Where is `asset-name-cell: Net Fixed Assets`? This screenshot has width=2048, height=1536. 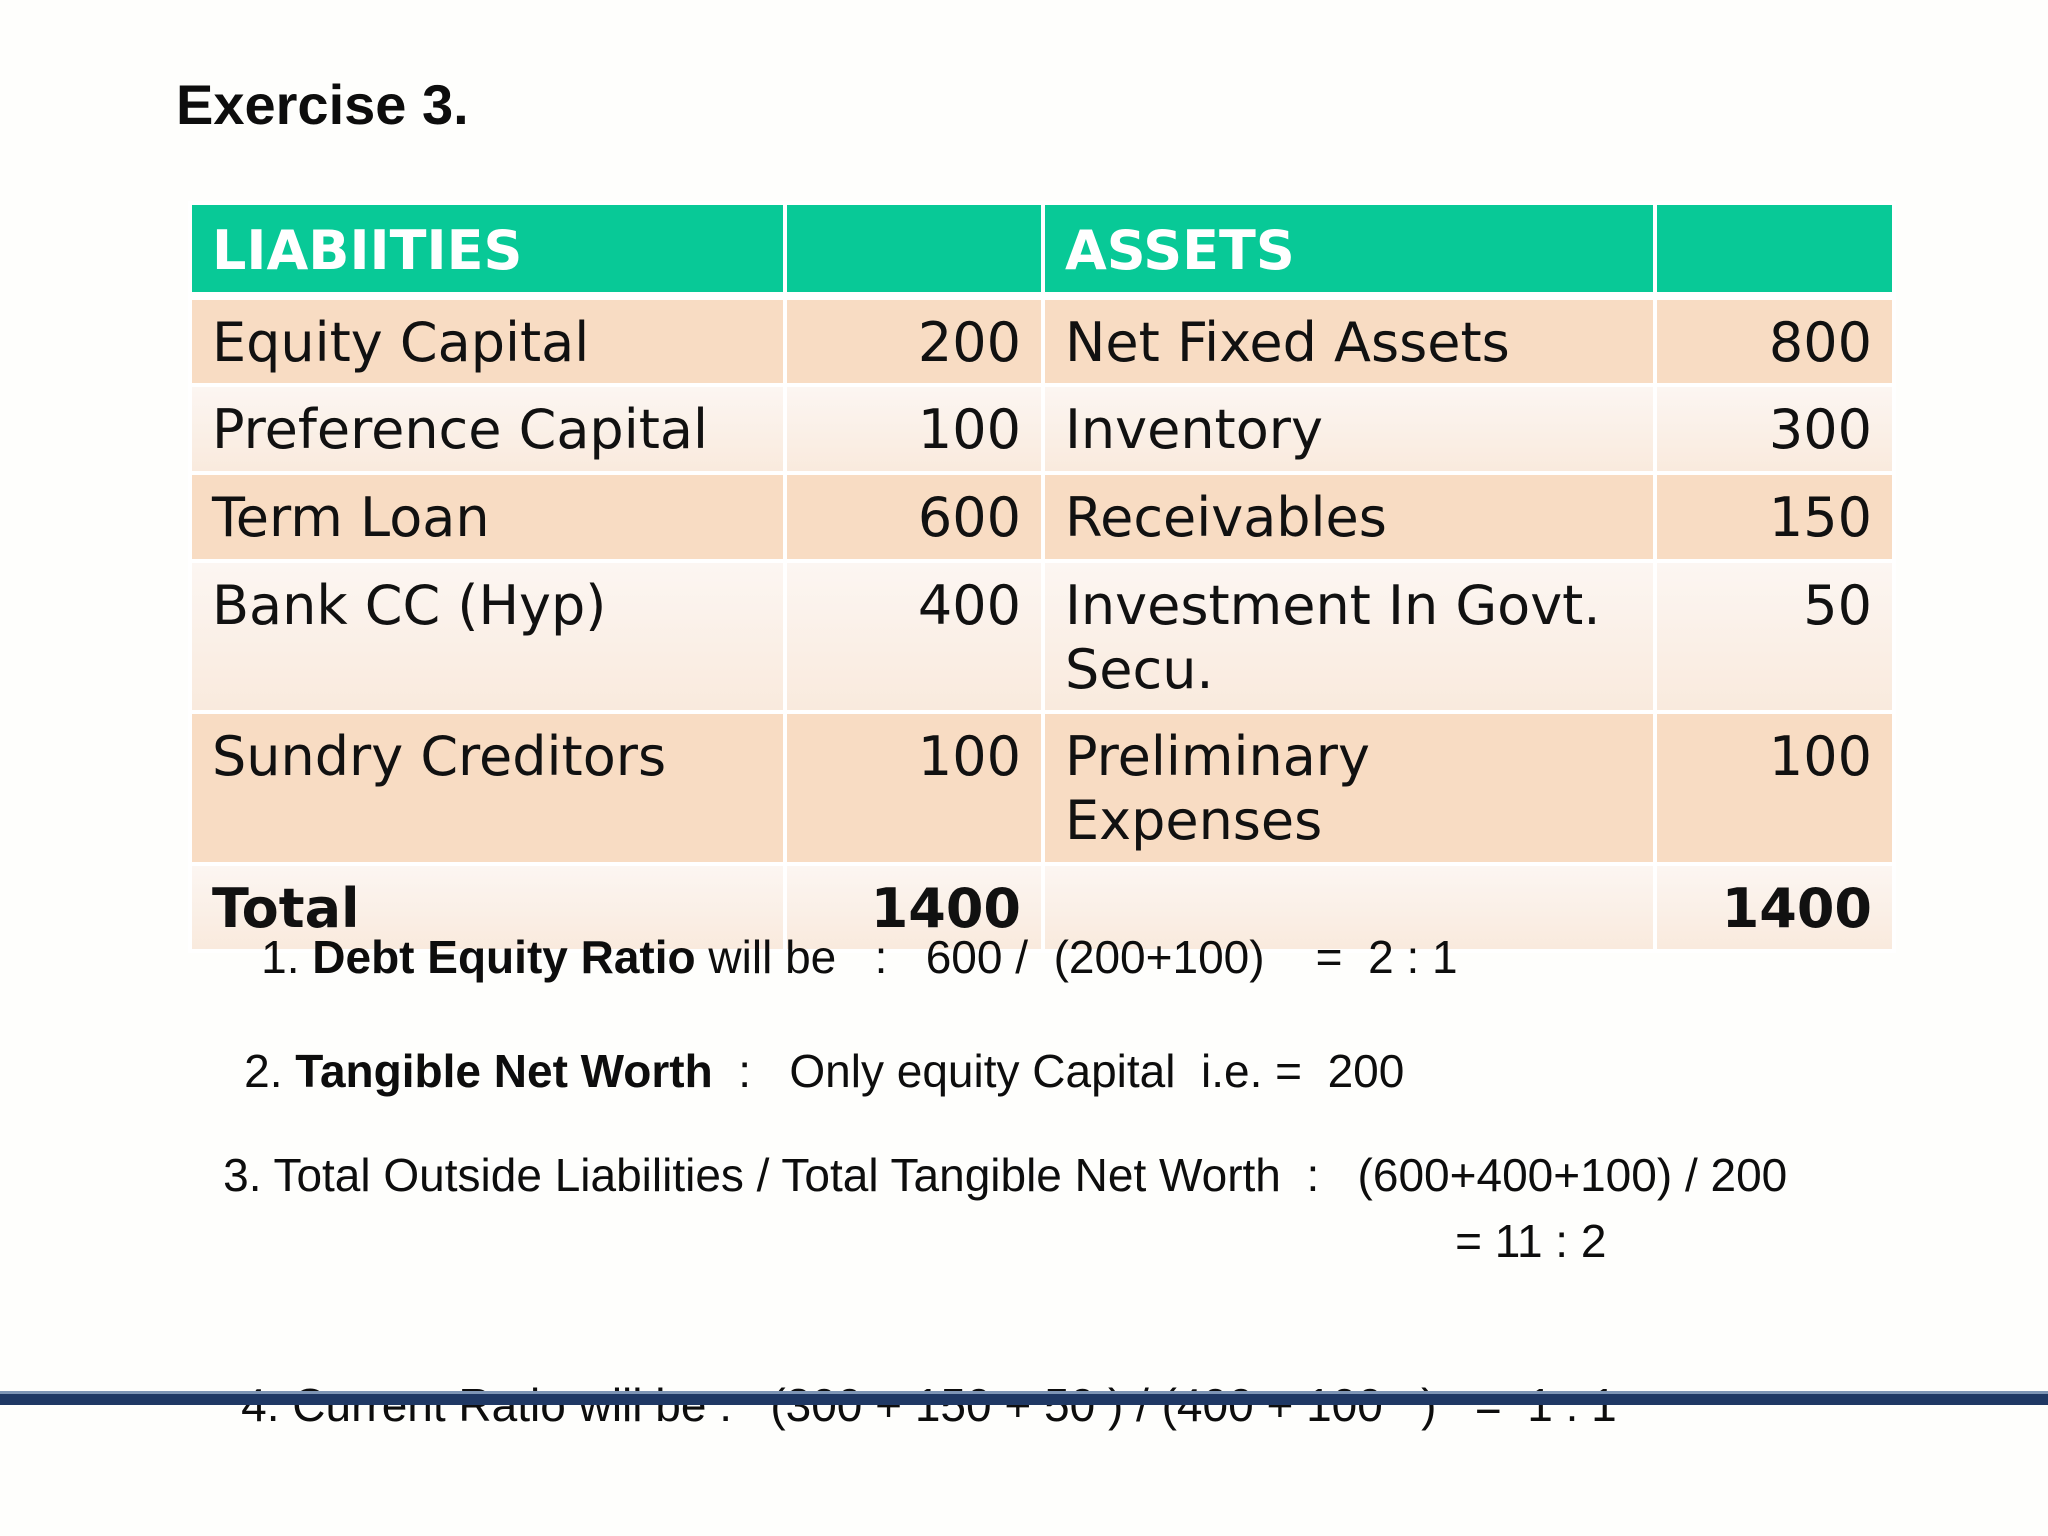 asset-name-cell: Net Fixed Assets is located at coordinates (1349, 340).